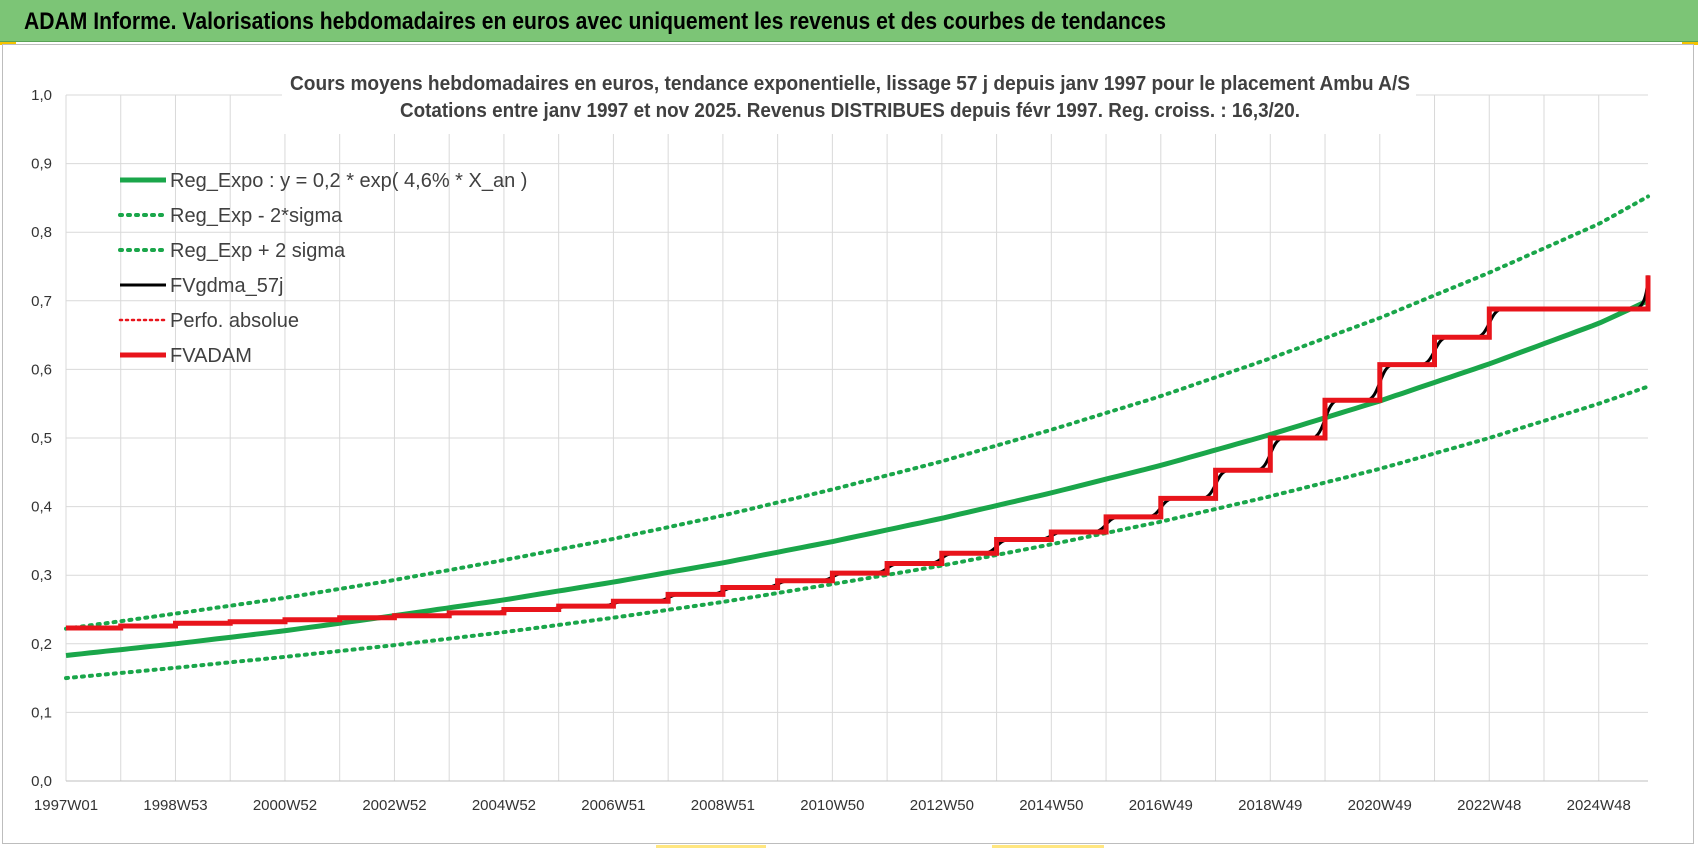 The width and height of the screenshot is (1698, 848). I want to click on x-tick-label: 2016W49, so click(1161, 805).